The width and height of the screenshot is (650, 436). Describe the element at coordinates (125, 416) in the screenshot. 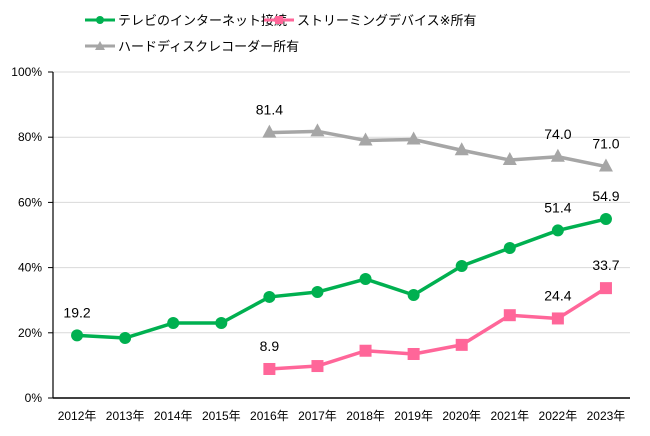

I see `x-tick-label: 2013年` at that location.